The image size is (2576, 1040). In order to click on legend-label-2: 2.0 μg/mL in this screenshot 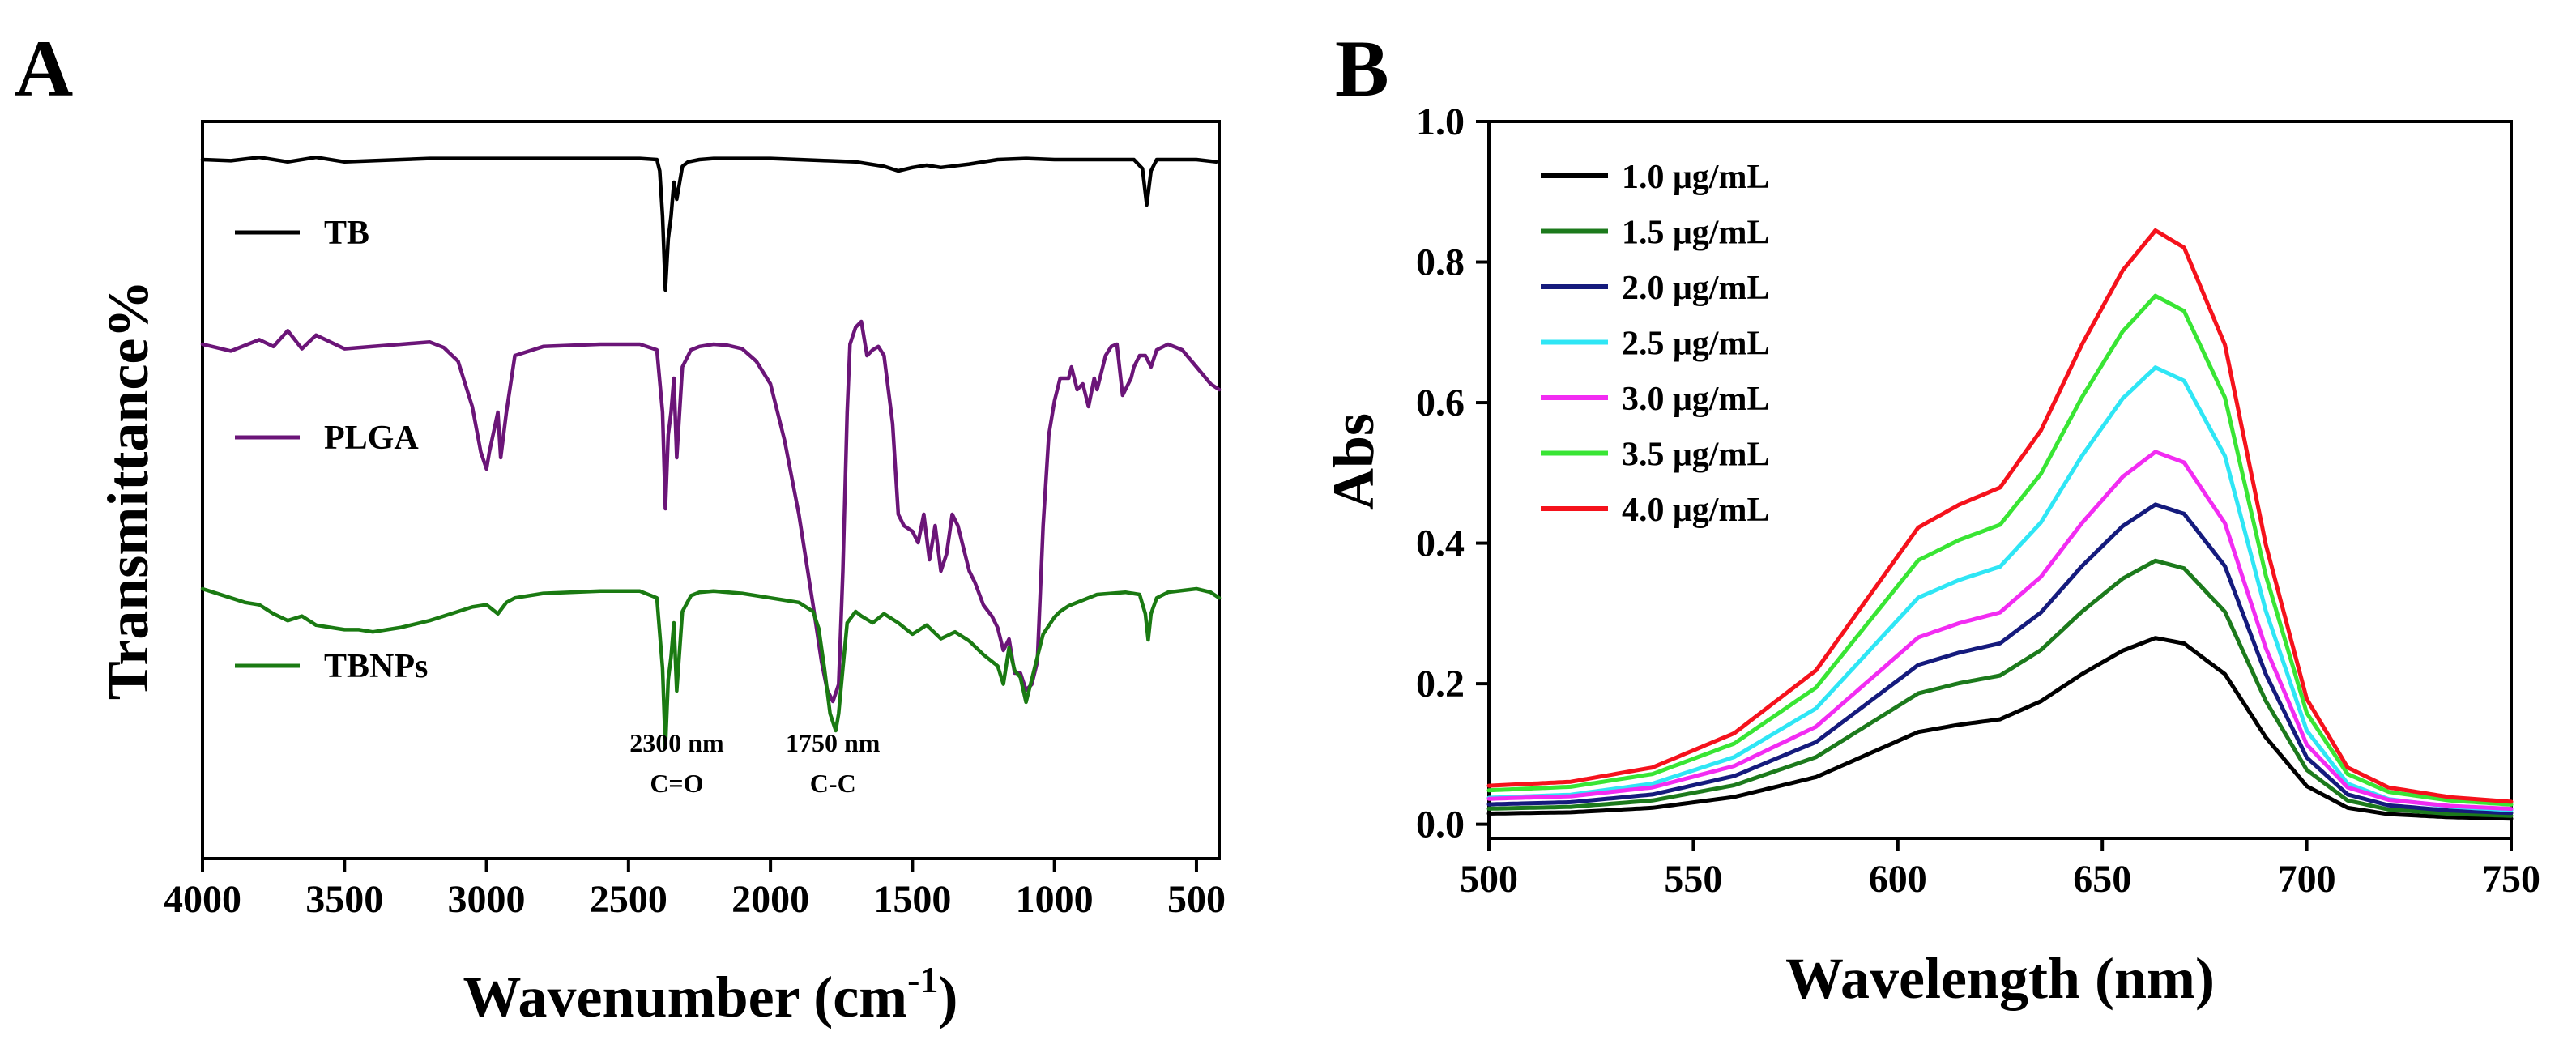, I will do `click(1695, 288)`.